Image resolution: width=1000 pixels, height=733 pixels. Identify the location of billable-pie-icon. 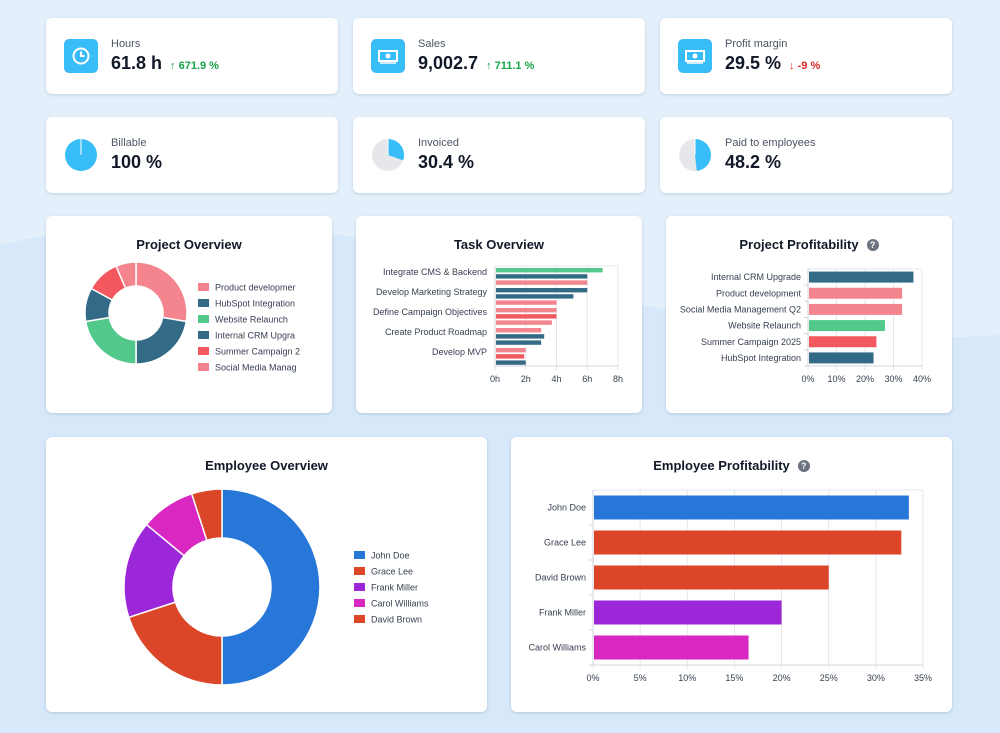
(81, 155).